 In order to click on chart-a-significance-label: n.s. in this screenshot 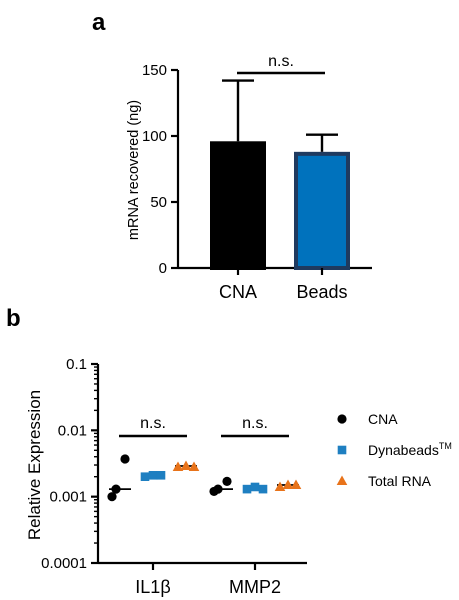, I will do `click(281, 61)`.